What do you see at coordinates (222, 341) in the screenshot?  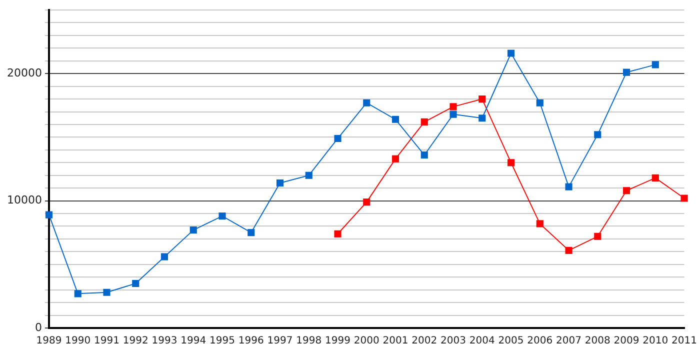 I see `x-tick-label: 1995` at bounding box center [222, 341].